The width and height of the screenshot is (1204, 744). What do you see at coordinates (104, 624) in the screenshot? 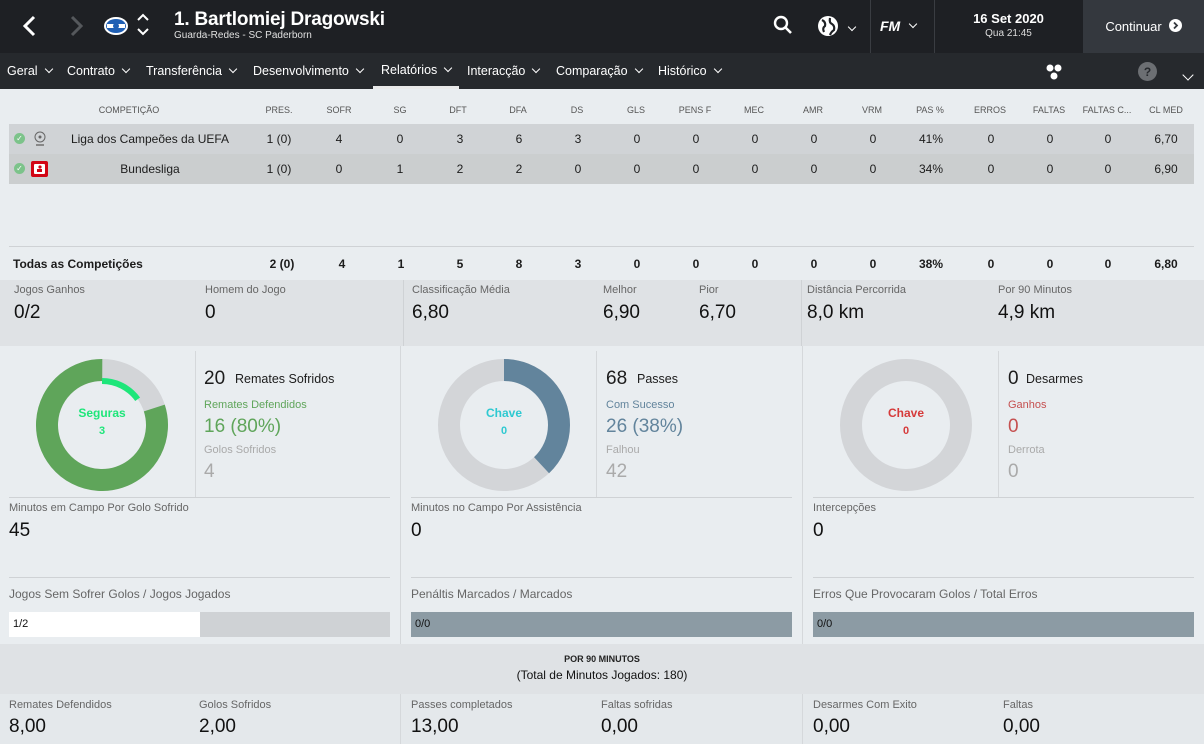
I see `progress-fill` at bounding box center [104, 624].